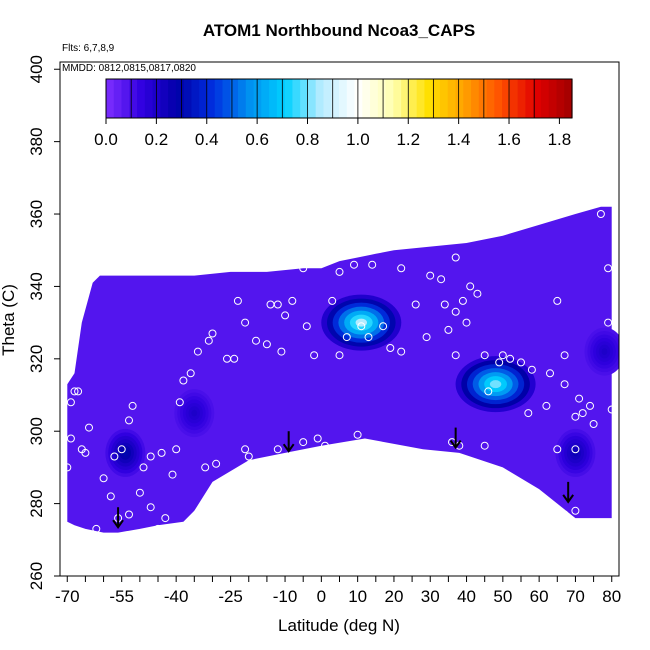 Image resolution: width=650 pixels, height=650 pixels. Describe the element at coordinates (560, 139) in the screenshot. I see `colorbar-tick-label: 1.8` at that location.